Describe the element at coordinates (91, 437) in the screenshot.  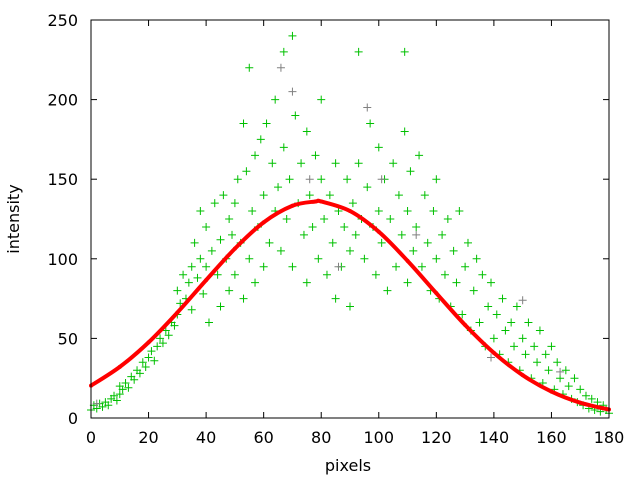
I see `x-tick-label: 0` at that location.